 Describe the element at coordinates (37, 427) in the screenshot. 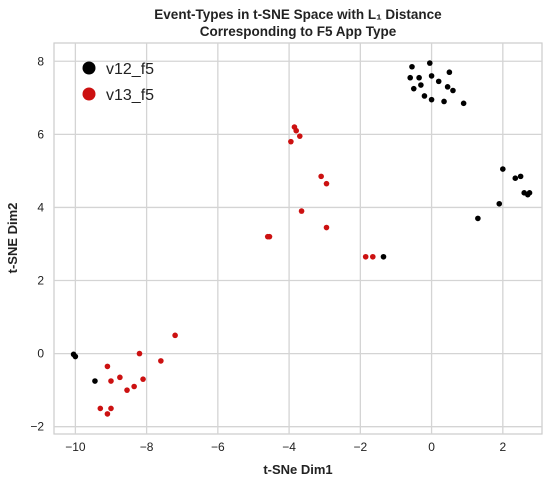

I see `y-tick-label: −2` at that location.